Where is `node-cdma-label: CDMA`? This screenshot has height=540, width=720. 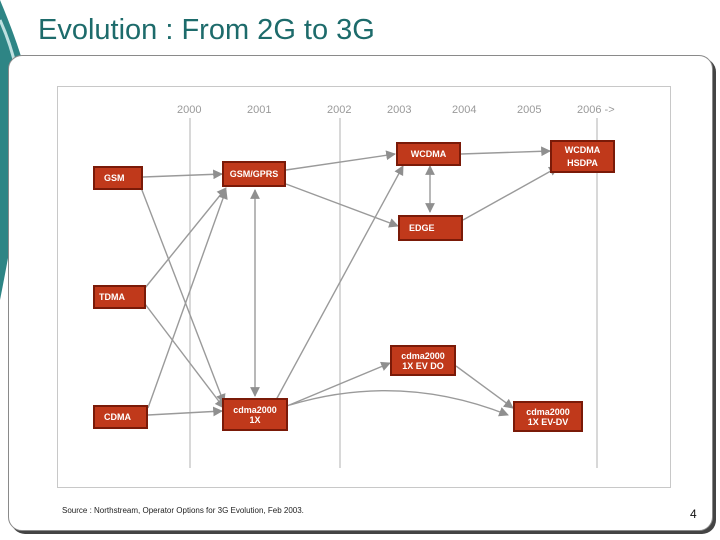
node-cdma-label: CDMA is located at coordinates (117, 417).